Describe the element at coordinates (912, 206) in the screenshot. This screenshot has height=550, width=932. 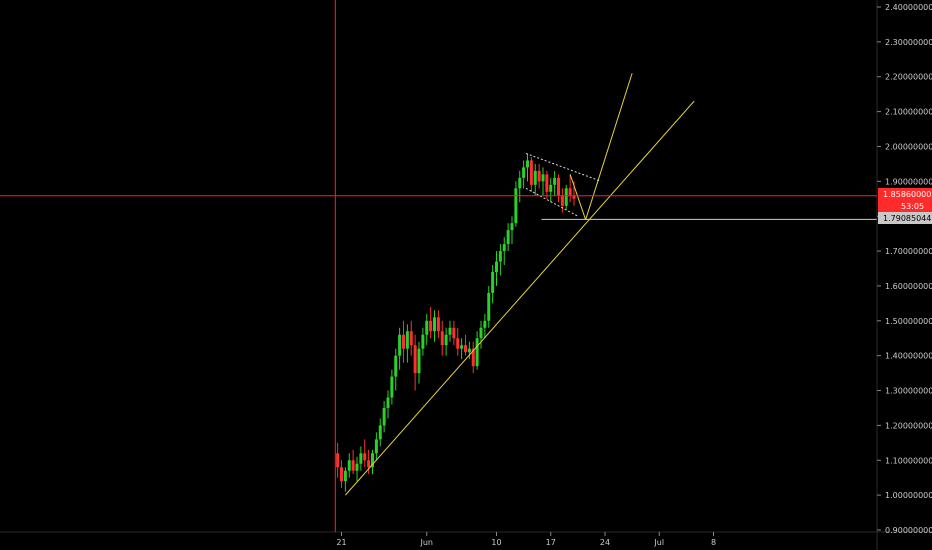
I see `countdown-tag: 53:05` at that location.